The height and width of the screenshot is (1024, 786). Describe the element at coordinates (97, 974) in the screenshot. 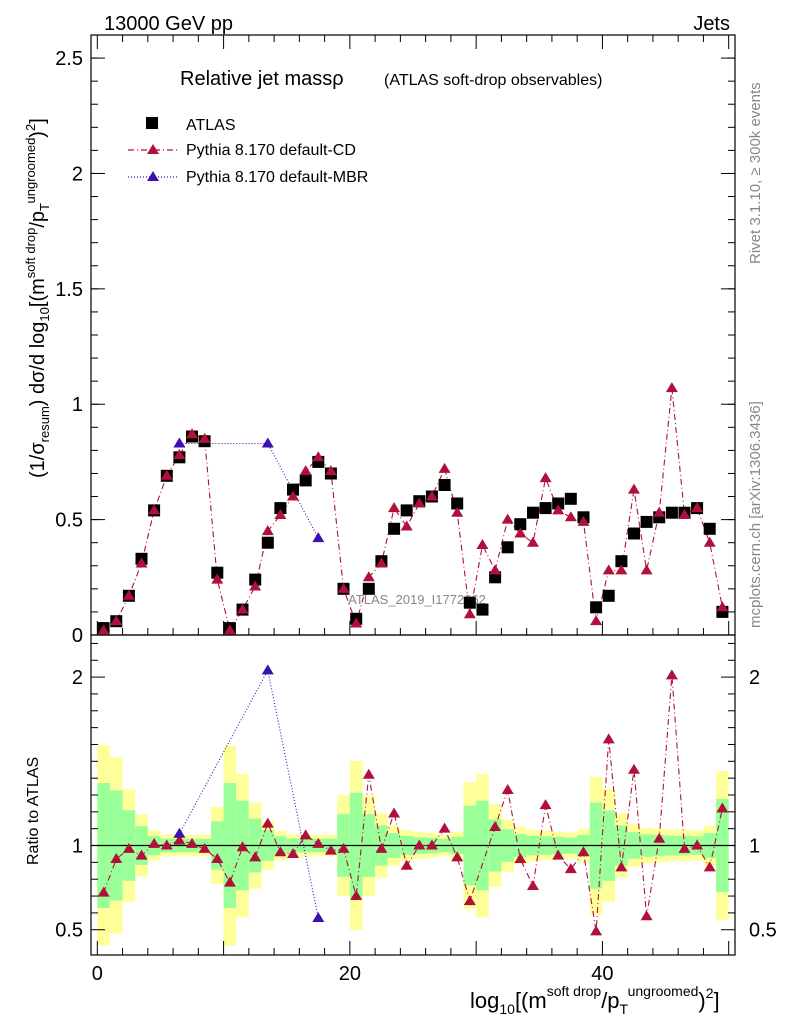

I see `x-tick-label: 0` at that location.